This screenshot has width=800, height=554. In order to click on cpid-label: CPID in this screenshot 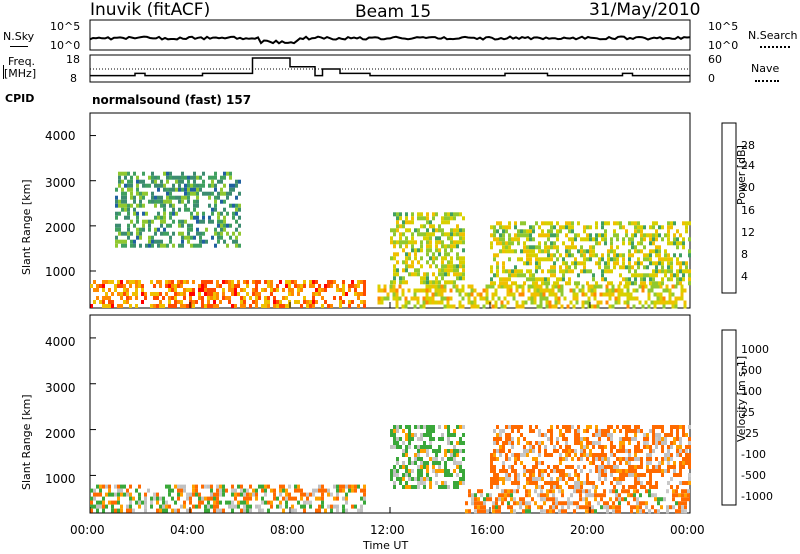, I will do `click(20, 98)`.